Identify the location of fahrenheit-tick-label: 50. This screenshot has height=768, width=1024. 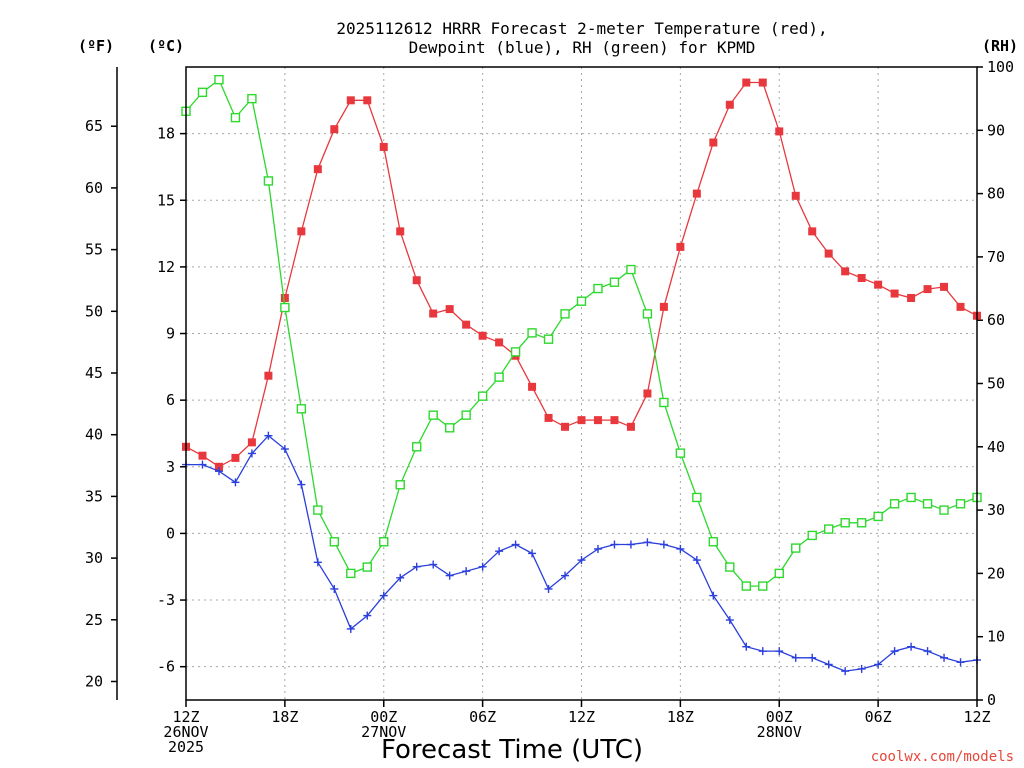
(94, 311).